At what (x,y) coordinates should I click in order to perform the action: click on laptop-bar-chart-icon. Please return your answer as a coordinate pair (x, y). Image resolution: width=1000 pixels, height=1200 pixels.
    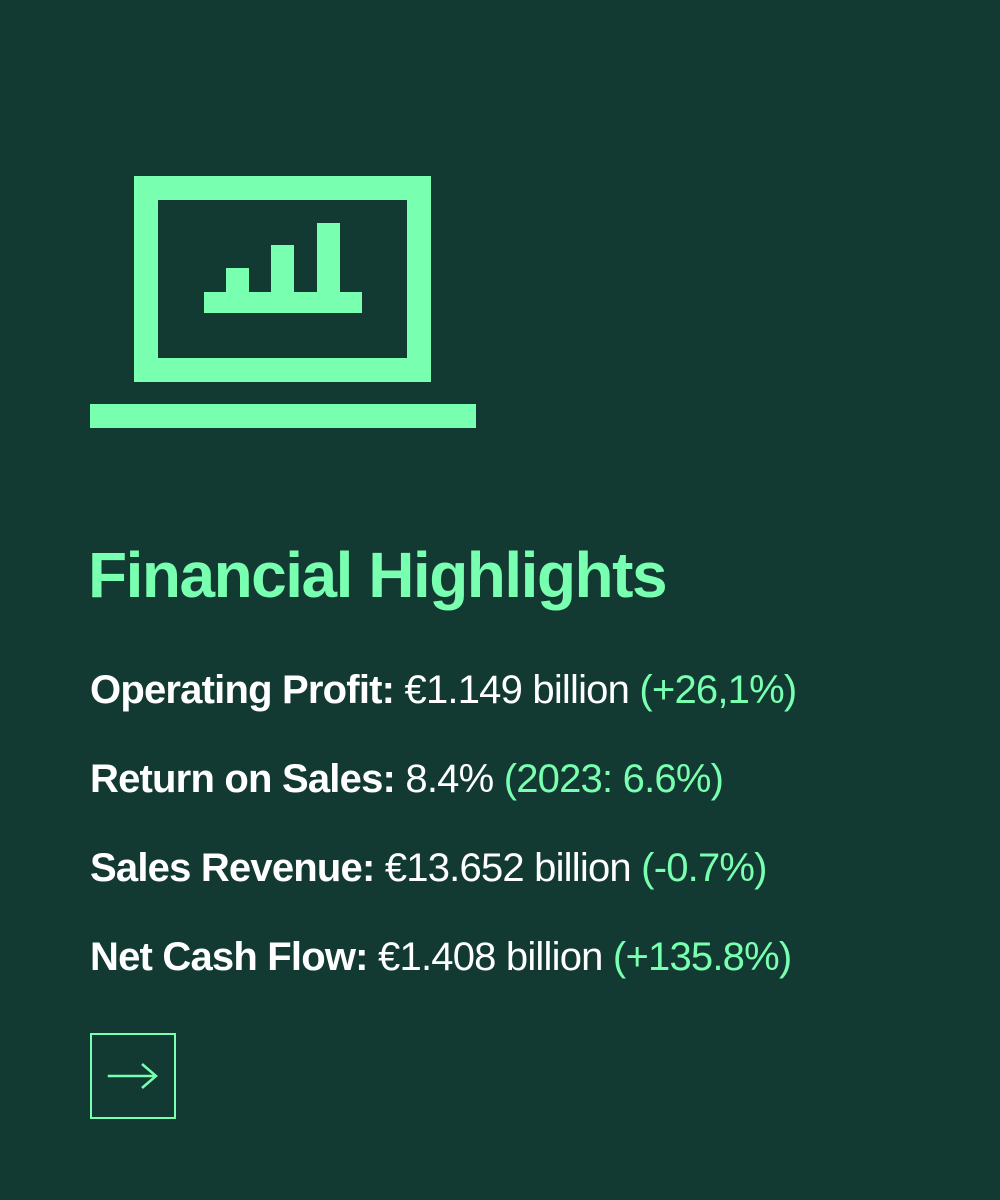
    Looking at the image, I should click on (283, 302).